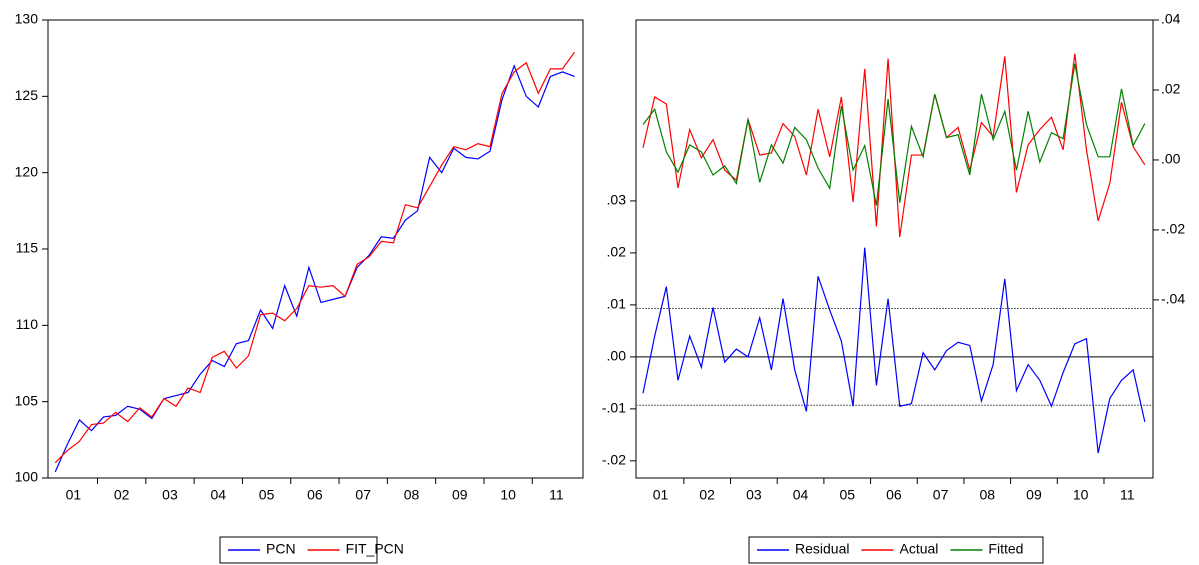 Image resolution: width=1199 pixels, height=565 pixels. What do you see at coordinates (896, 550) in the screenshot?
I see `legend-box` at bounding box center [896, 550].